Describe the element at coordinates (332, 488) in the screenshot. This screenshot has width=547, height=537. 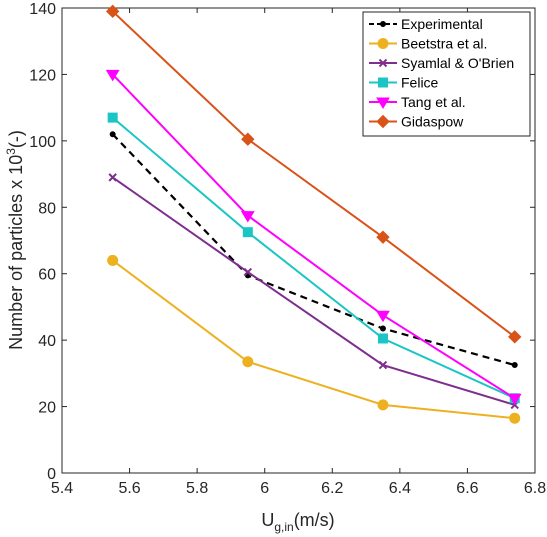
I see `x-tick-label: 6.2` at that location.